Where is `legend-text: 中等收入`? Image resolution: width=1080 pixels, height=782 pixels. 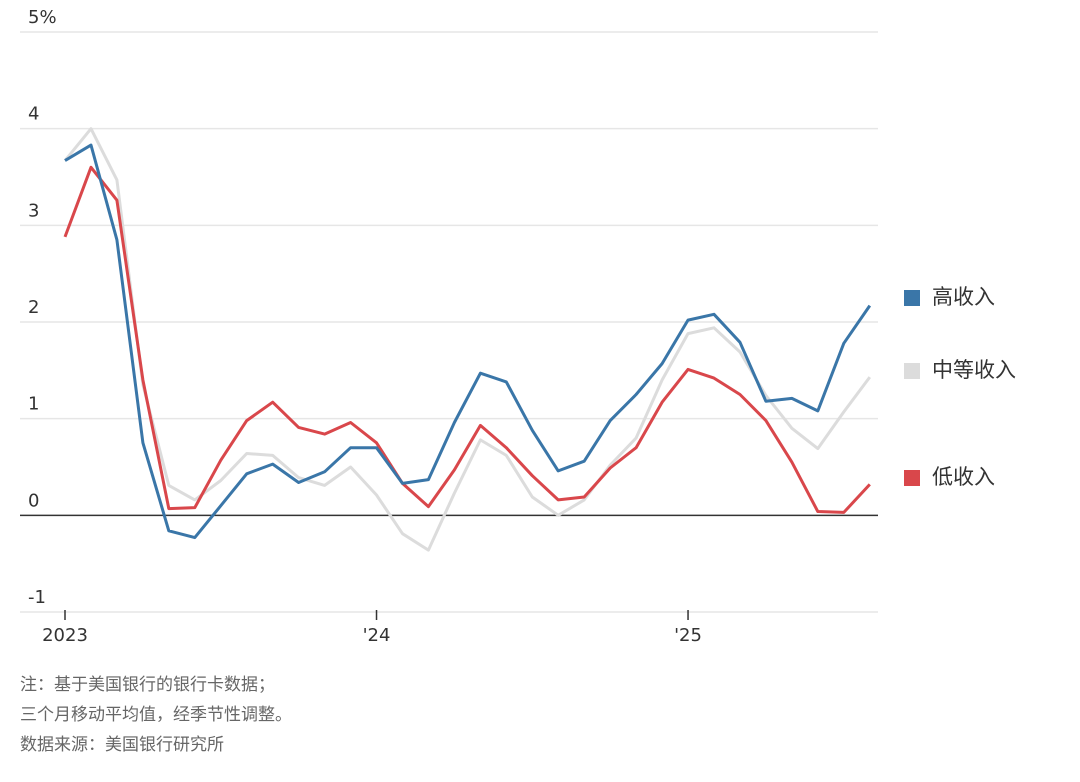
legend-text: 中等收入 is located at coordinates (974, 370).